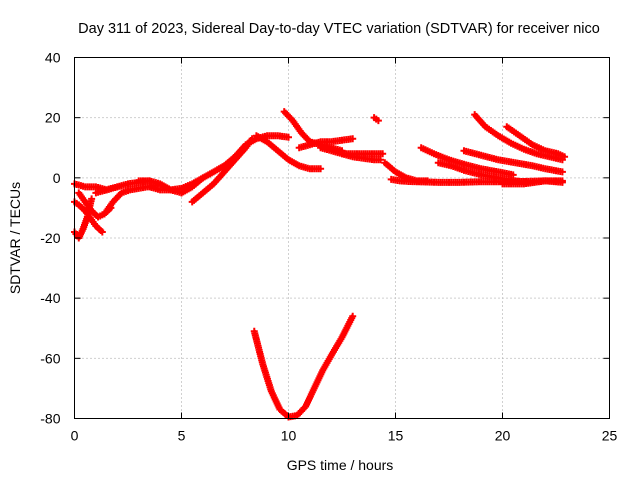 The width and height of the screenshot is (640, 480). What do you see at coordinates (50, 419) in the screenshot?
I see `y-tick-label: -80` at bounding box center [50, 419].